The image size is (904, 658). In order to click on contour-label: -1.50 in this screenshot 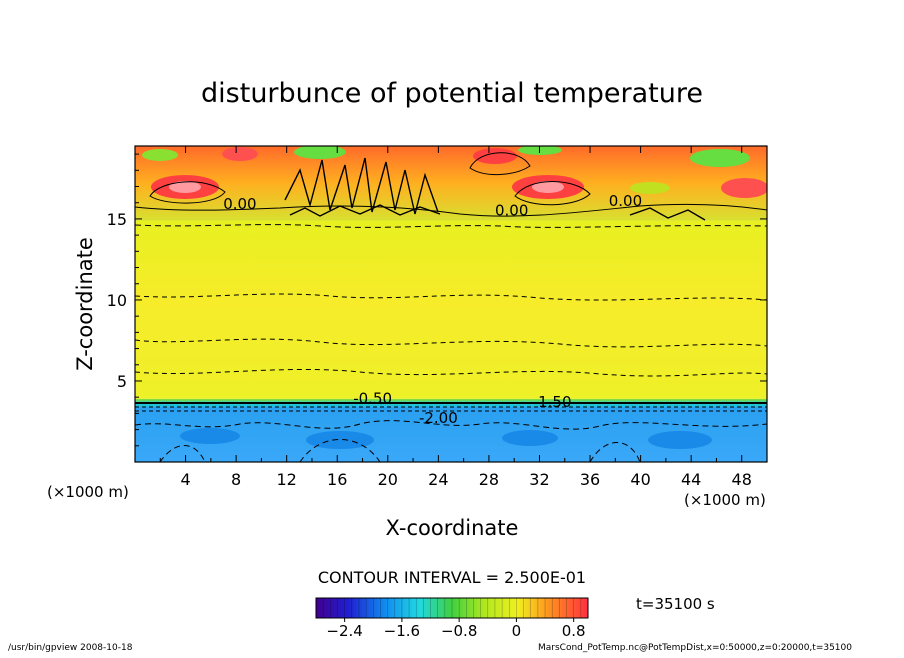, I will do `click(552, 402)`.